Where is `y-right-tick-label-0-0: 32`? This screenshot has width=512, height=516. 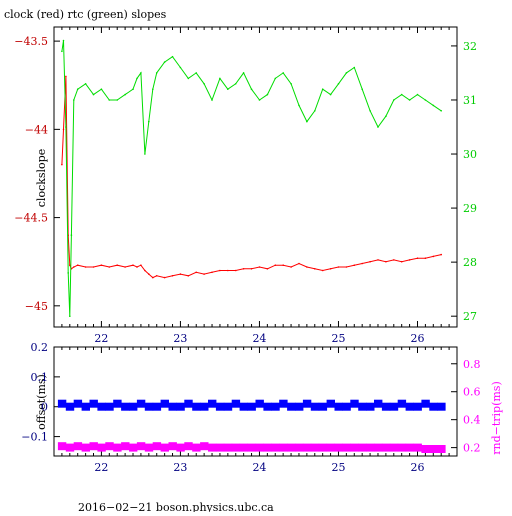
y-right-tick-label-0-0: 32 is located at coordinates (470, 46).